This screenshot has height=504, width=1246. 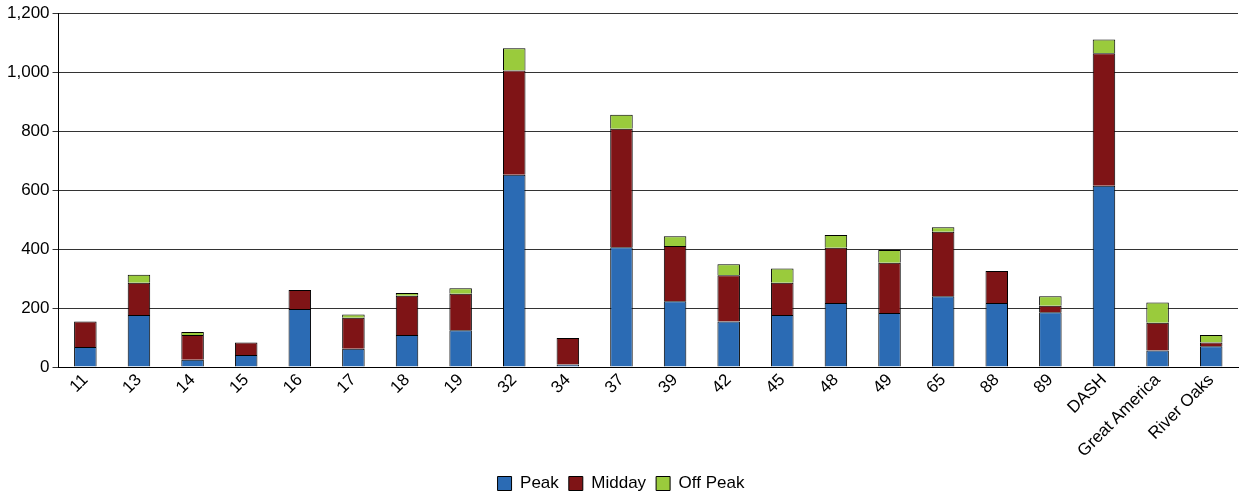 I want to click on x-tick-label: 15, so click(x=239, y=383).